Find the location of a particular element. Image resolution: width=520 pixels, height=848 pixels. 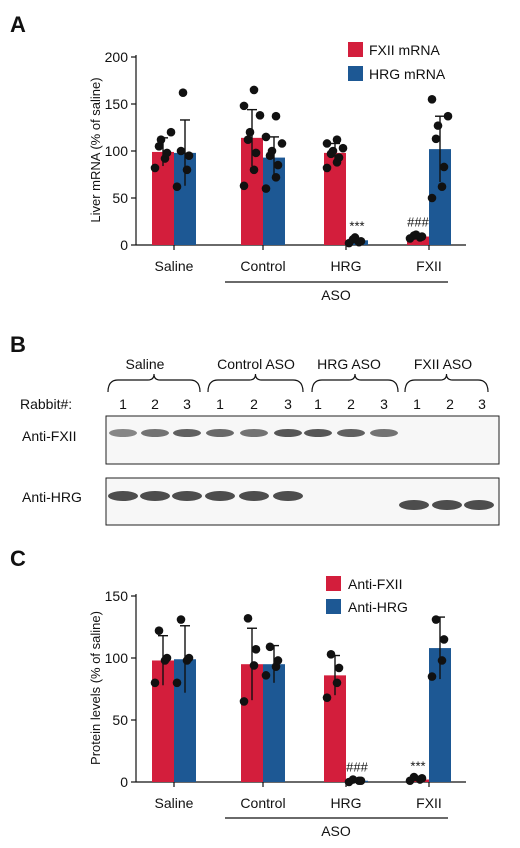

legend-swatch-fxii-mrna is located at coordinates (355, 49).